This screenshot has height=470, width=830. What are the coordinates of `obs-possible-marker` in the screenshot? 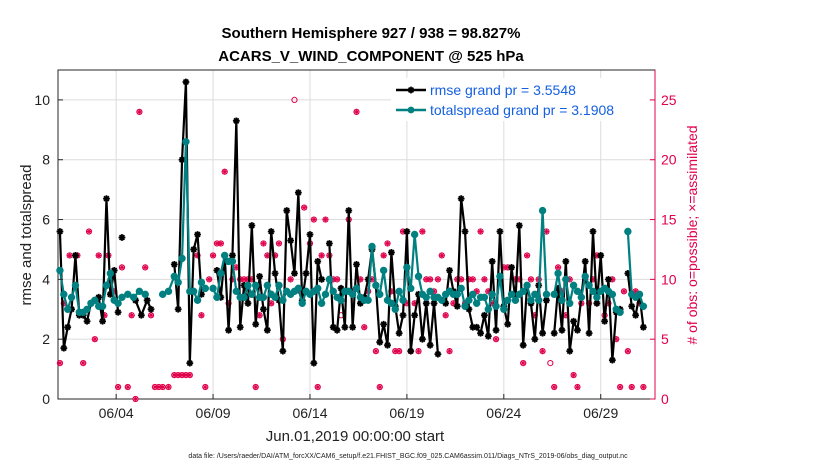 It's located at (294, 100).